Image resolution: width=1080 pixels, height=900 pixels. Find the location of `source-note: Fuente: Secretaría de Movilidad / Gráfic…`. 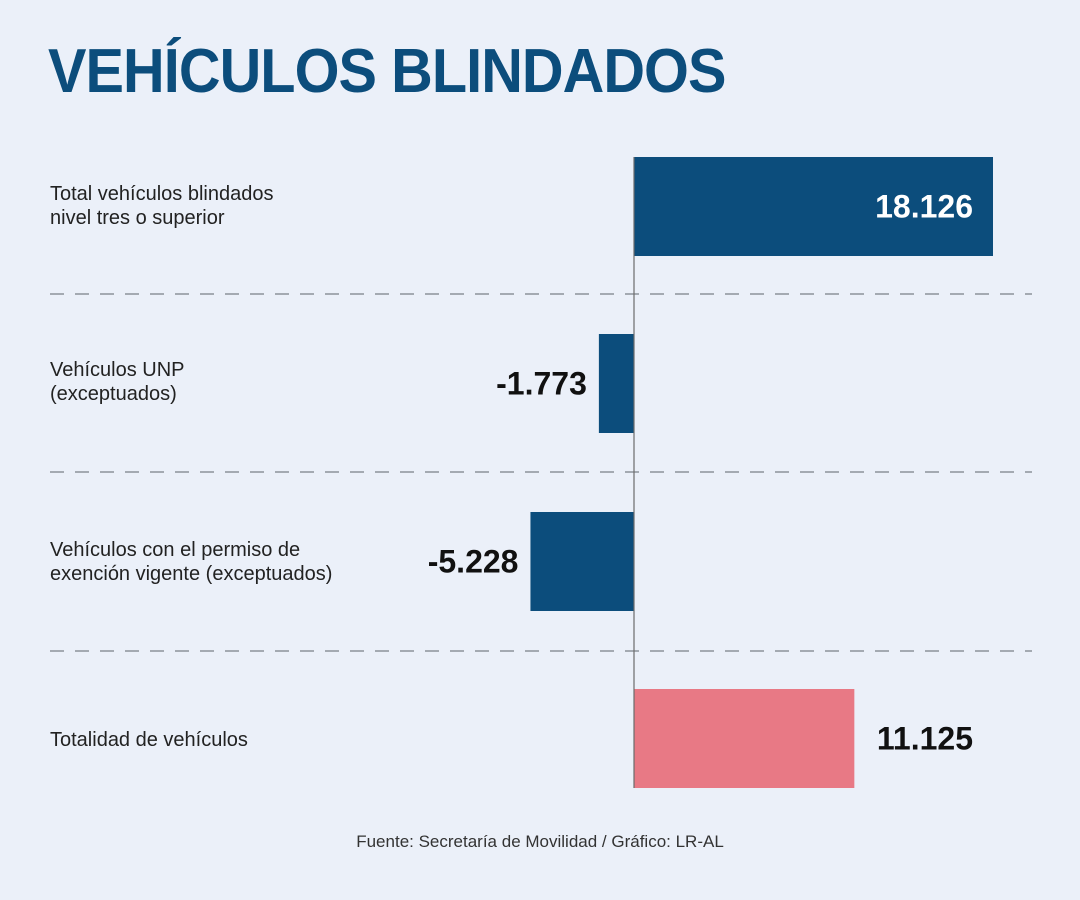

source-note: Fuente: Secretaría de Movilidad / Gráfic… is located at coordinates (540, 841).